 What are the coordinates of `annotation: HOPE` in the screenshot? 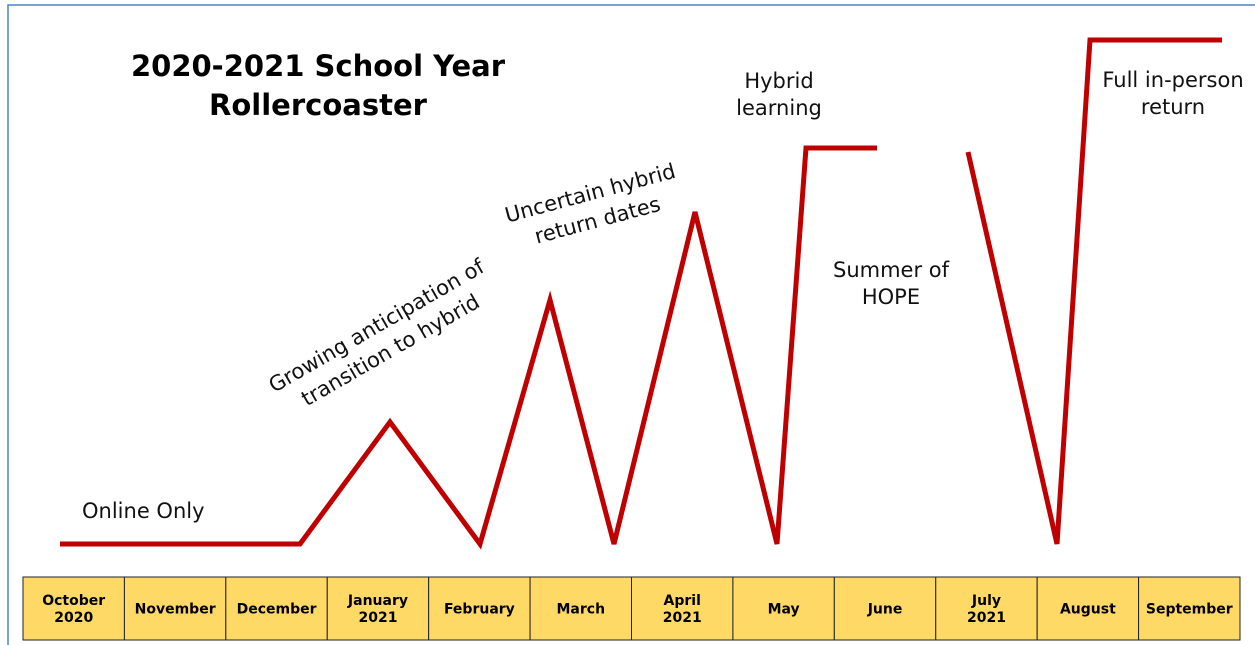 It's located at (891, 297).